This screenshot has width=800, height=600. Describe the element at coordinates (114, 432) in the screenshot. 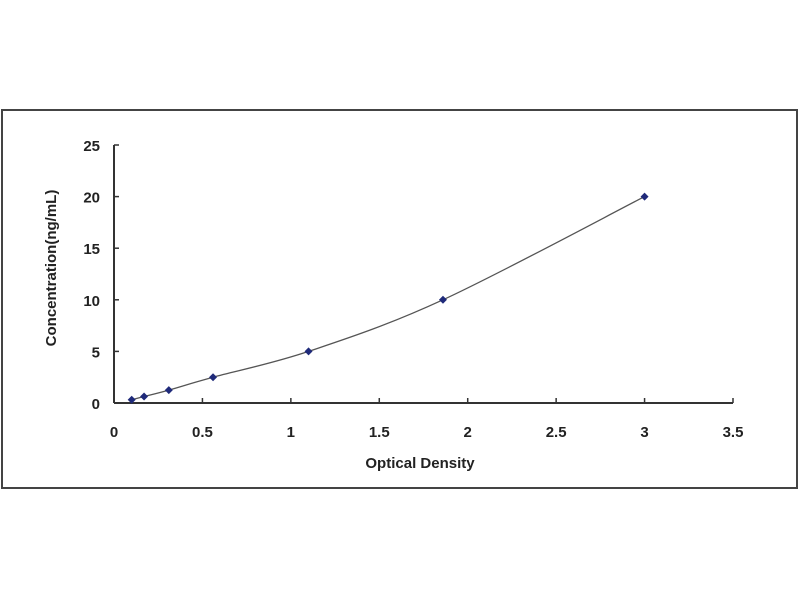

I see `x-tick-label: 0` at that location.